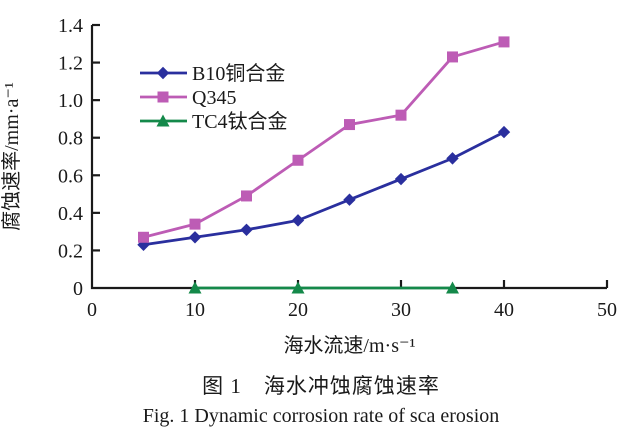 This screenshot has width=642, height=446. What do you see at coordinates (92, 310) in the screenshot?
I see `x-tick-label: 0` at bounding box center [92, 310].